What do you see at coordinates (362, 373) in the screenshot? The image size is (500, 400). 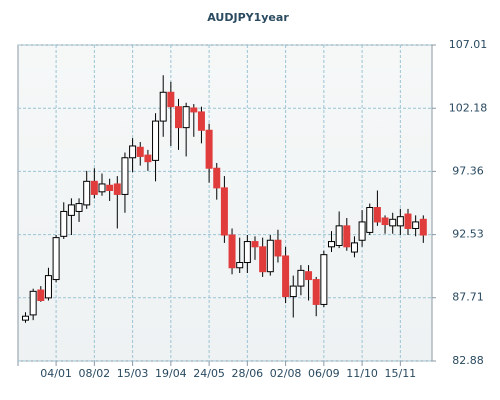 I see `x-tick-label: 11/10` at bounding box center [362, 373].